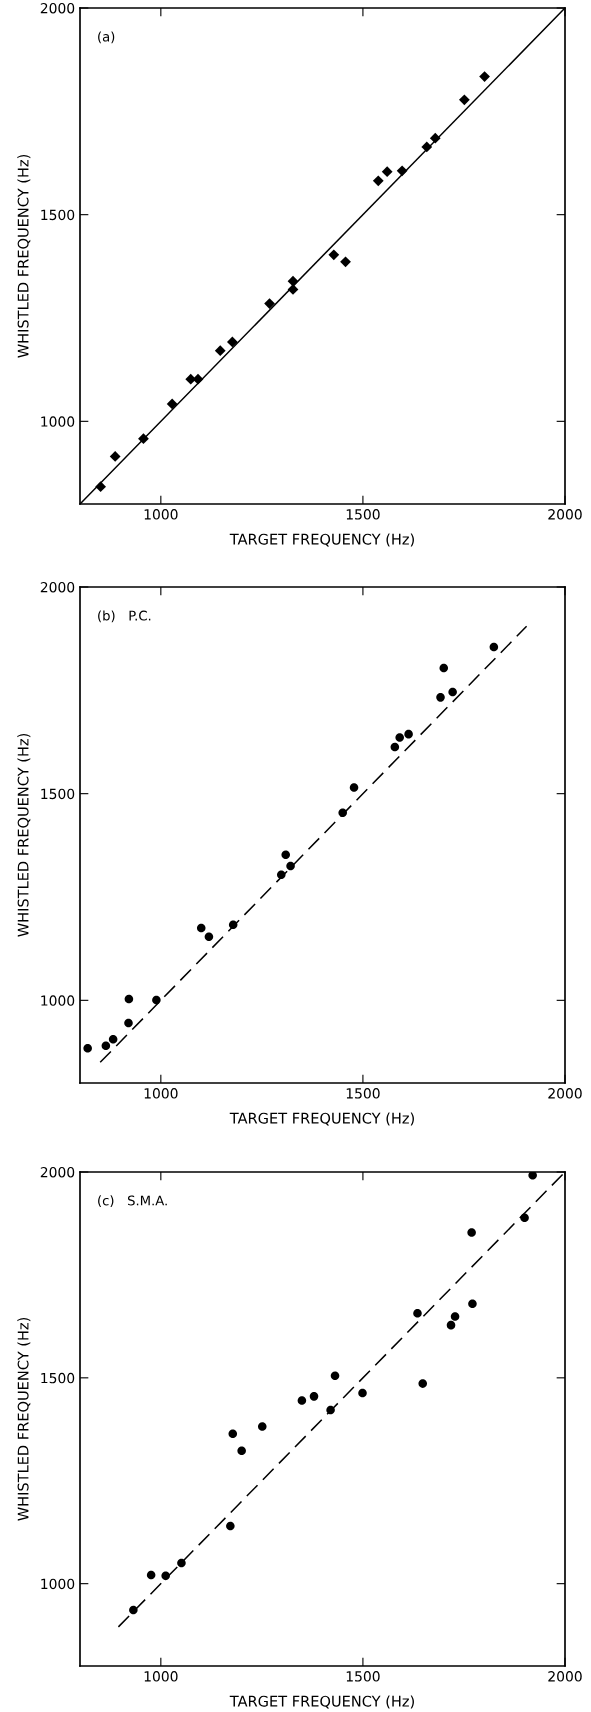 Image resolution: width=591 pixels, height=1712 pixels. Describe the element at coordinates (124, 616) in the screenshot. I see `annotation: (b) P.C.` at that location.